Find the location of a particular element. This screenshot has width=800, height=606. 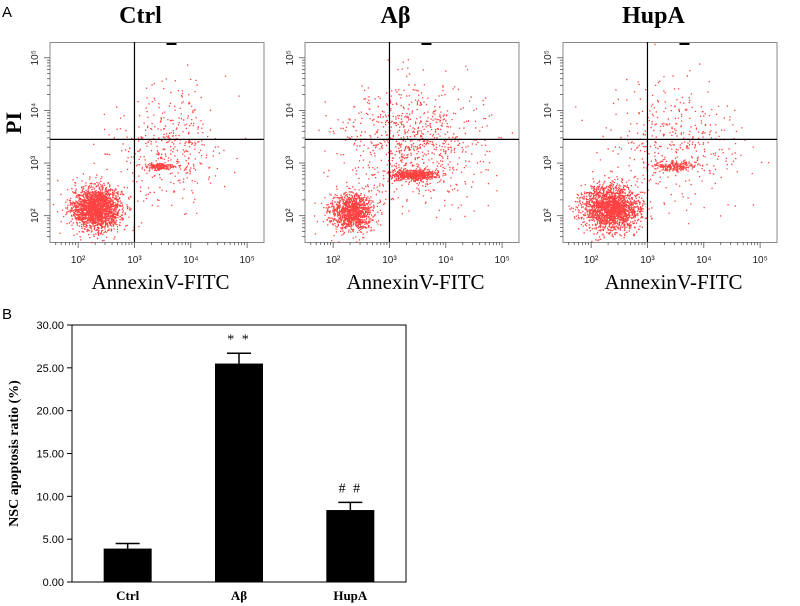

flow-plot-ctrl: 10² 10³ 10⁴ 10⁵ 10² 10³ 10⁴ 10⁵ is located at coordinates (147, 154).